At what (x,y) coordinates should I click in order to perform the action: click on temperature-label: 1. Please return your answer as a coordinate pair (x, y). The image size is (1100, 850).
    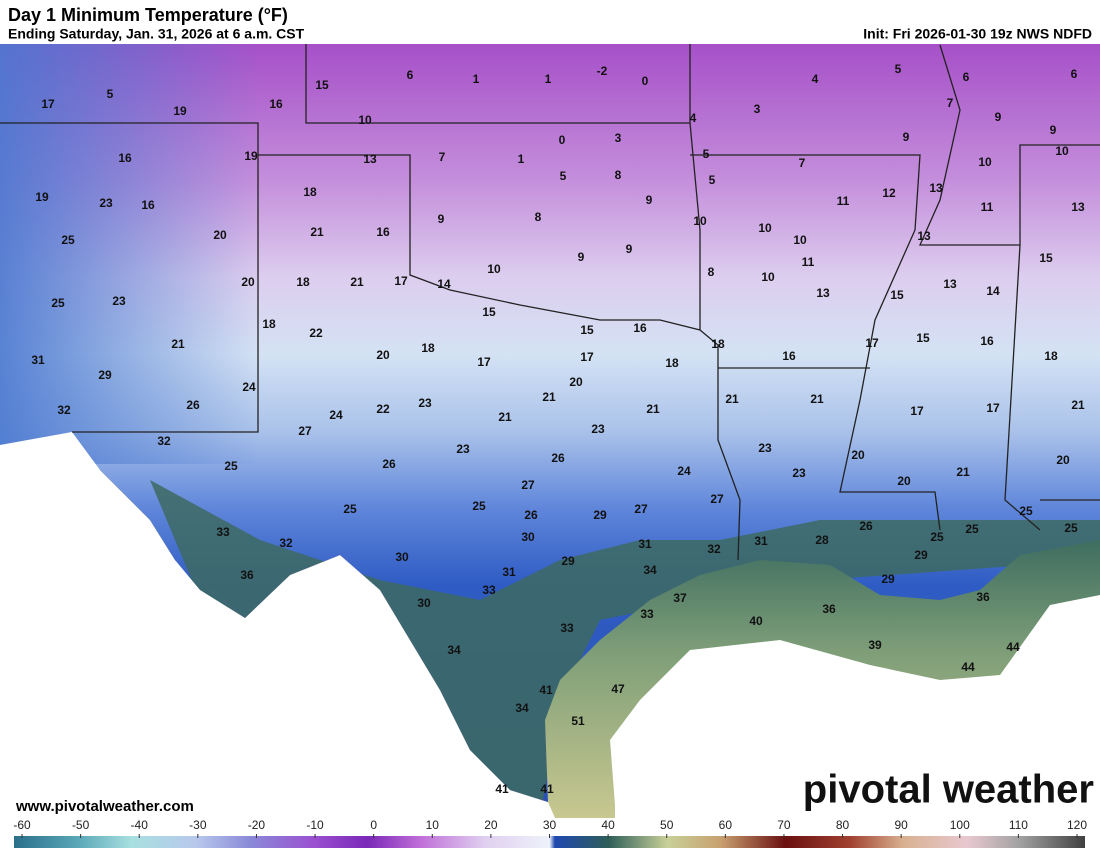
    Looking at the image, I should click on (476, 79).